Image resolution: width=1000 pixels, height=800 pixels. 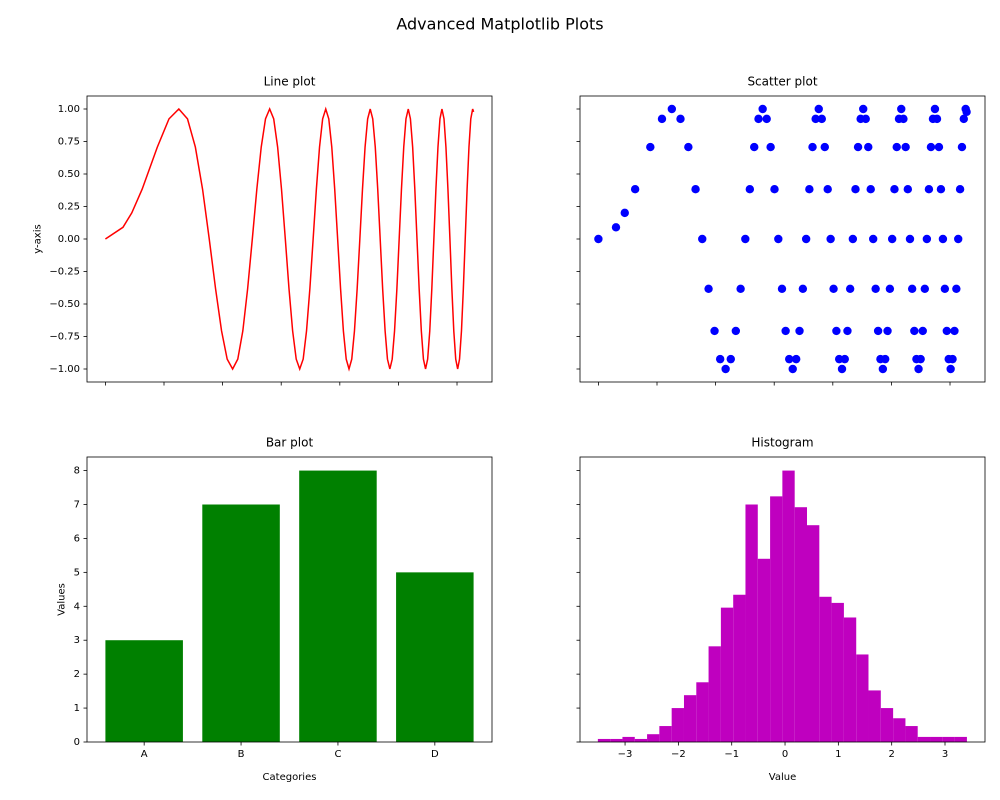 What do you see at coordinates (731, 754) in the screenshot?
I see `x-tick-label: −1` at bounding box center [731, 754].